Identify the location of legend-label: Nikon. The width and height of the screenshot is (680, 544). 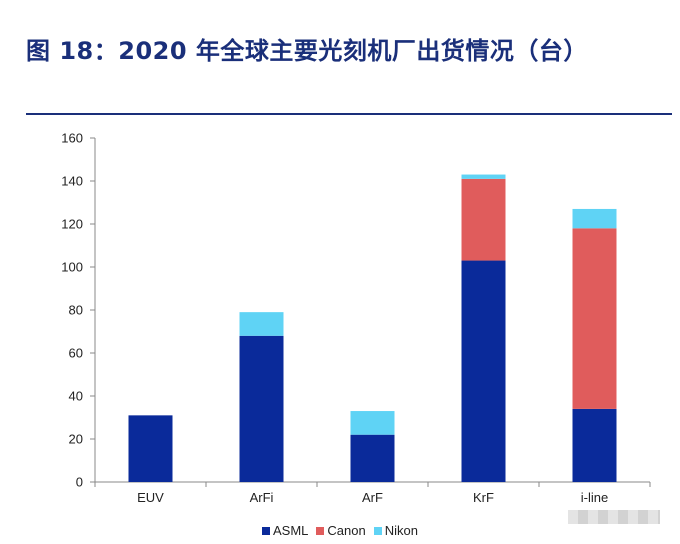
(401, 530).